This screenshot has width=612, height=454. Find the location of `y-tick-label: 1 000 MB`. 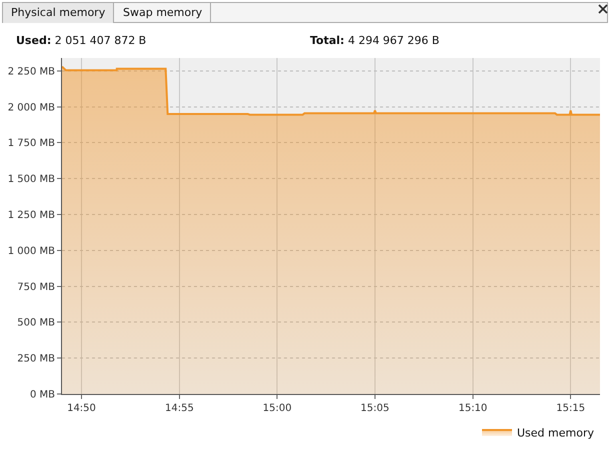

y-tick-label: 1 000 MB is located at coordinates (32, 251).